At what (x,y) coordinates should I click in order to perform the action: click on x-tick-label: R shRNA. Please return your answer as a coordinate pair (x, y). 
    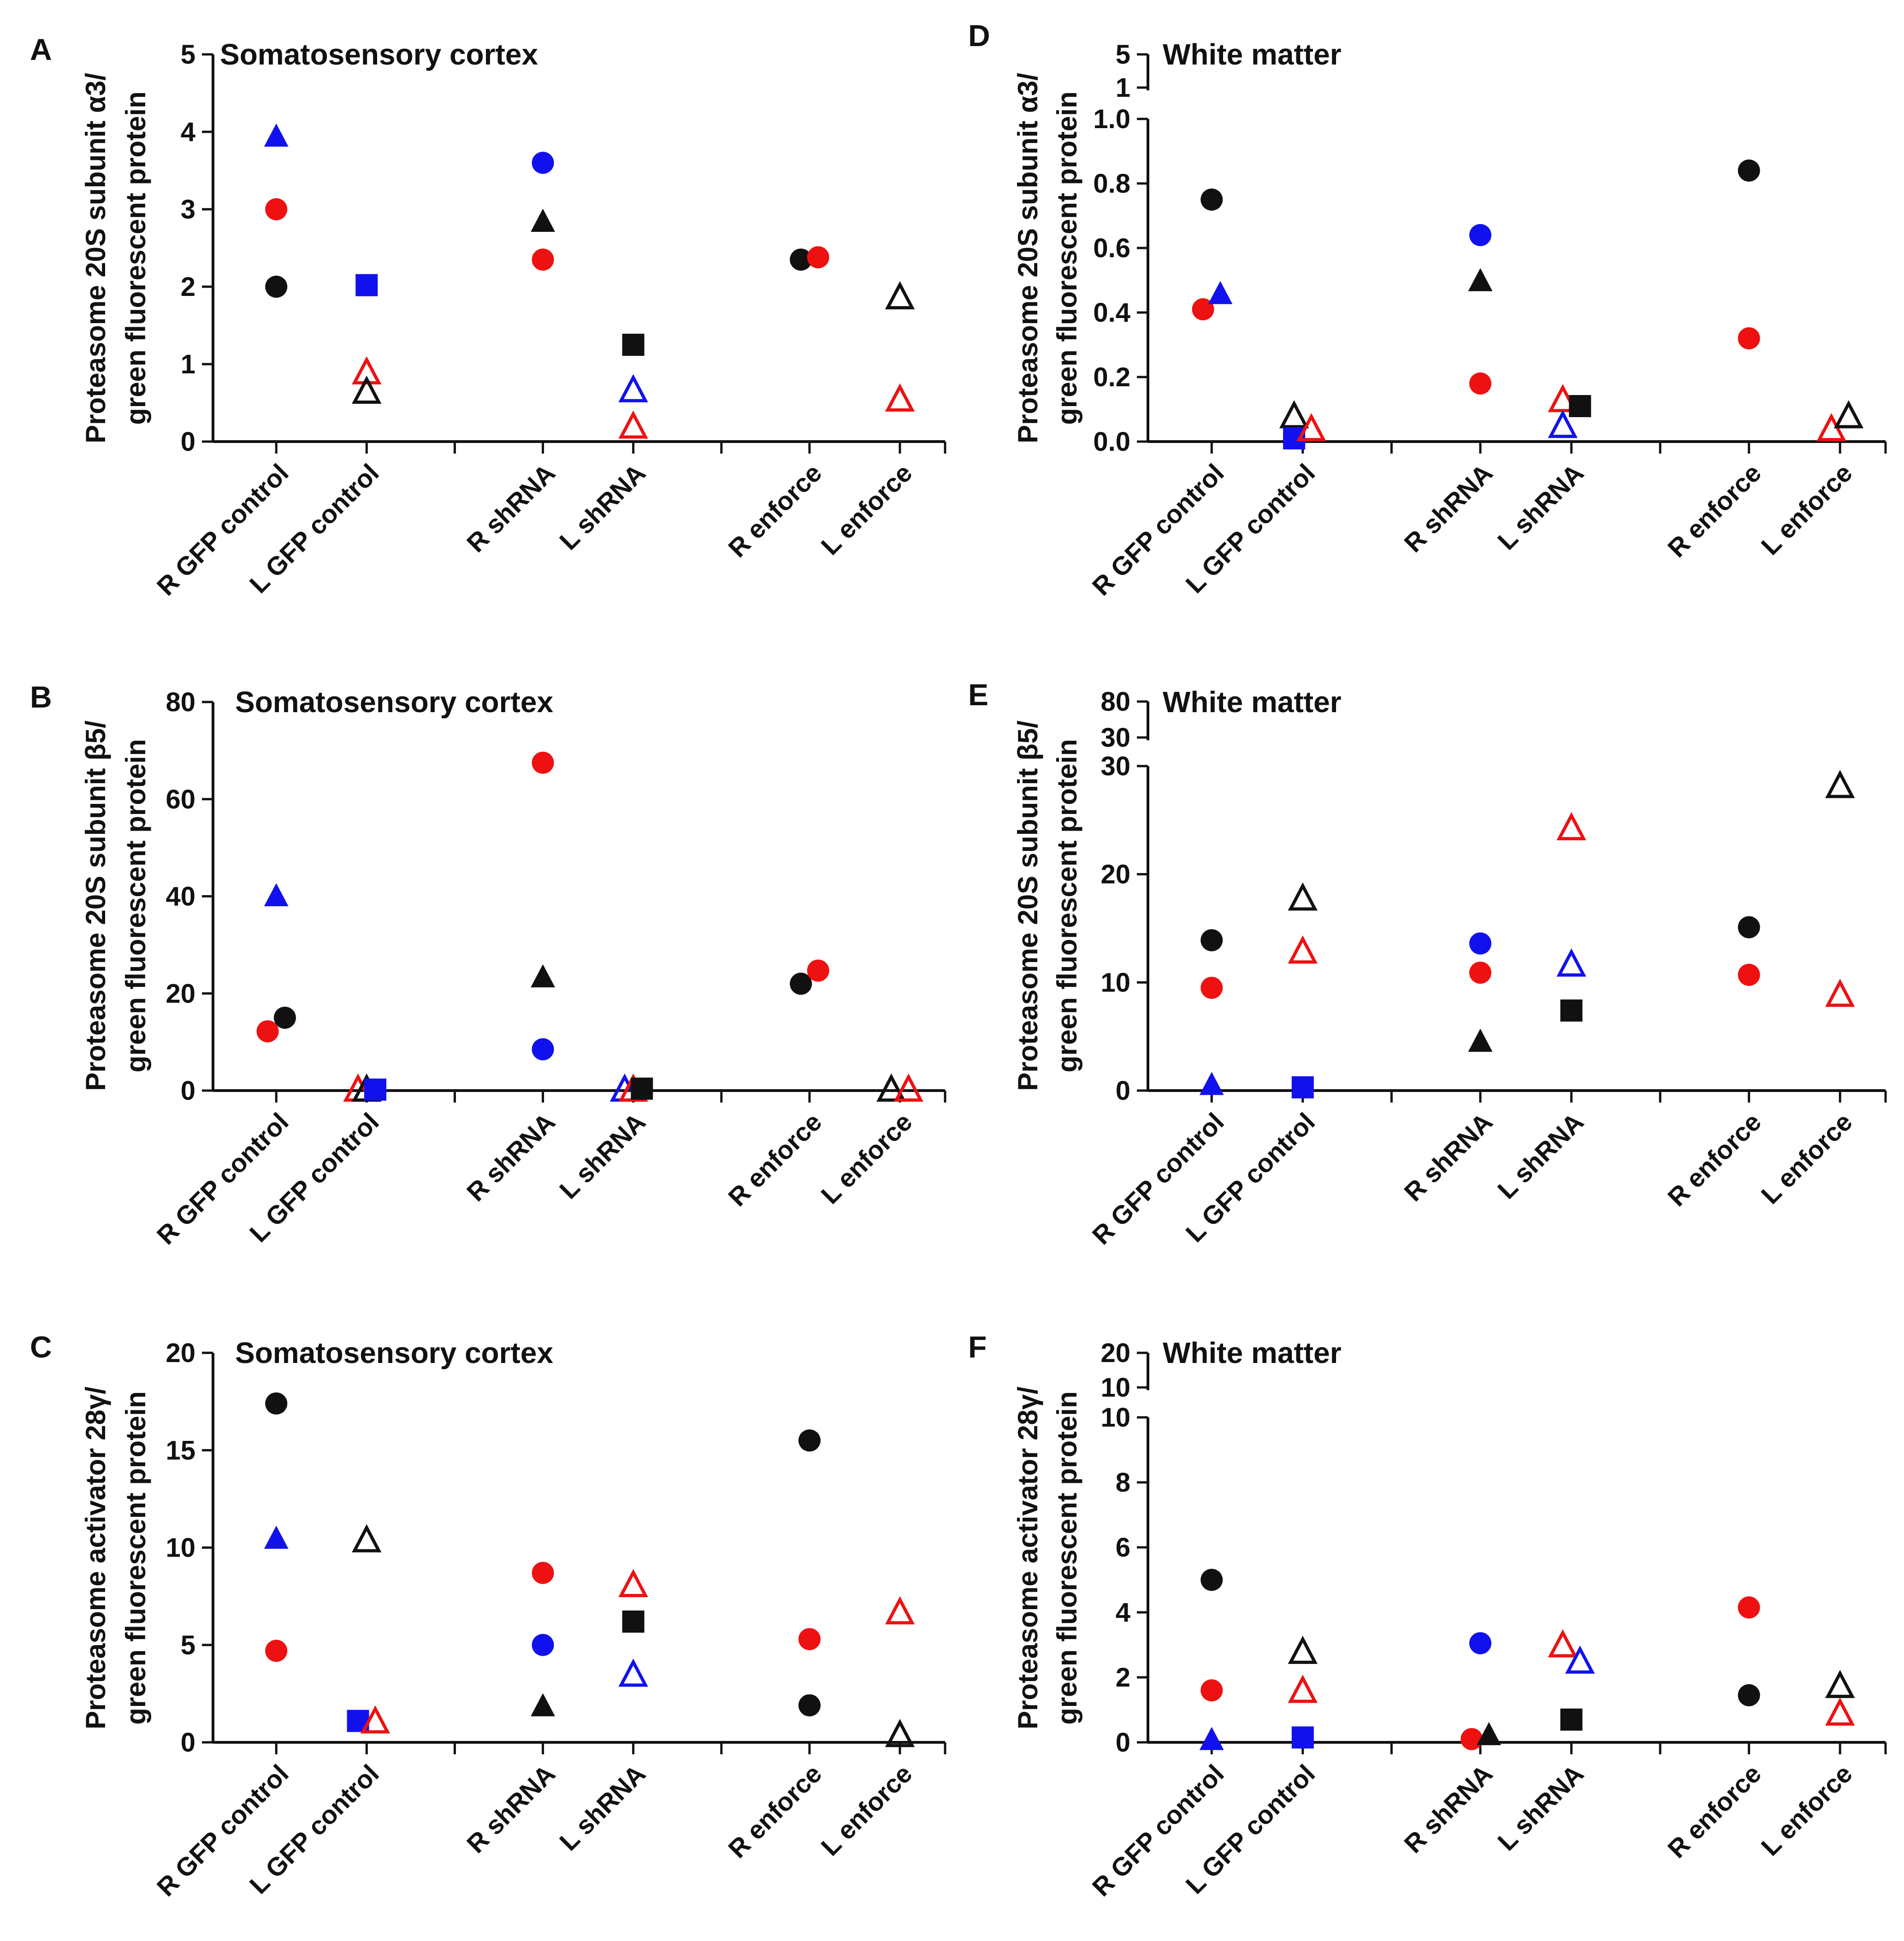
    Looking at the image, I should click on (1448, 508).